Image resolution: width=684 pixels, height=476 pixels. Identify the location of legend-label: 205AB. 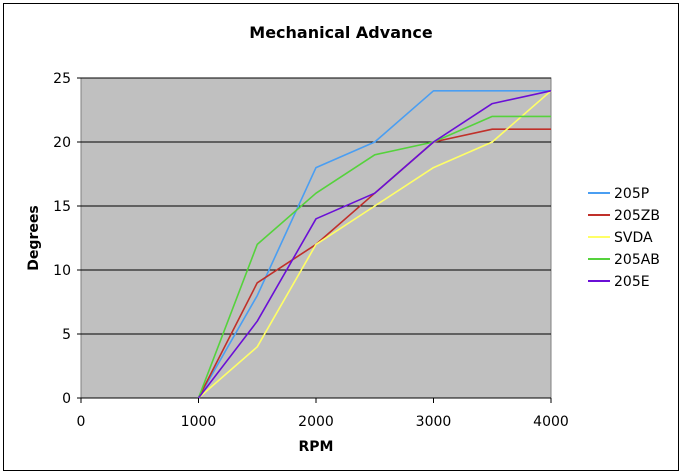
(637, 260).